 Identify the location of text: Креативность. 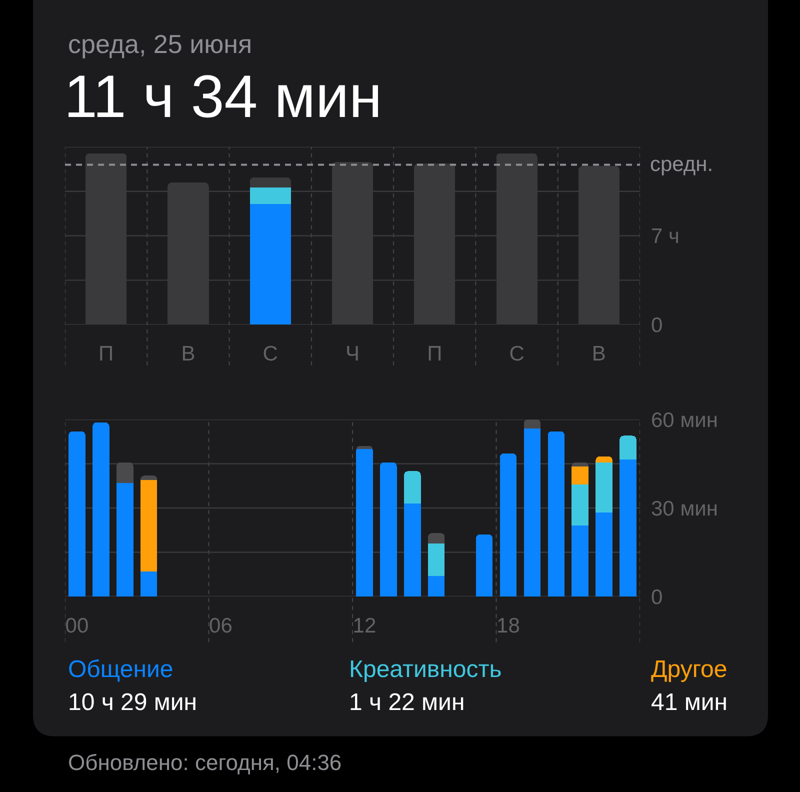
(425, 669).